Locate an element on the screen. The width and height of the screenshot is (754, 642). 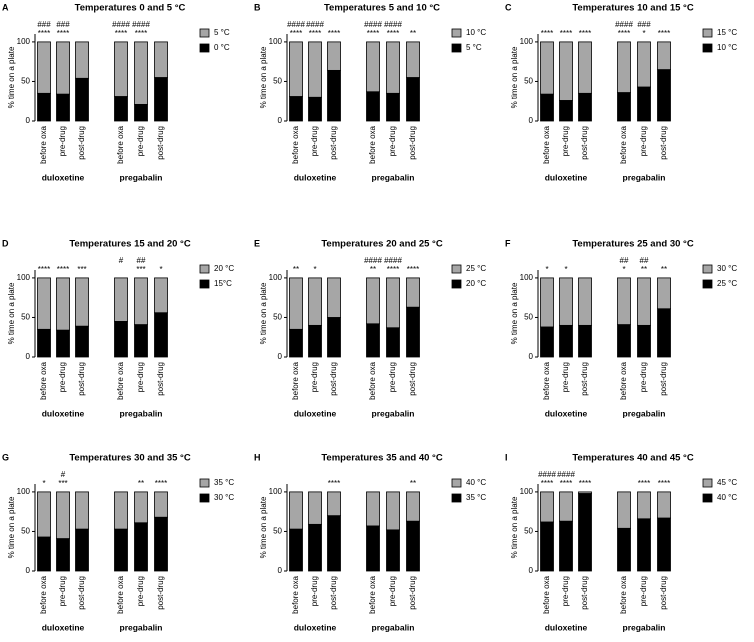
chart-title: Temperatures 10 and 15 °C is located at coordinates (633, 8).